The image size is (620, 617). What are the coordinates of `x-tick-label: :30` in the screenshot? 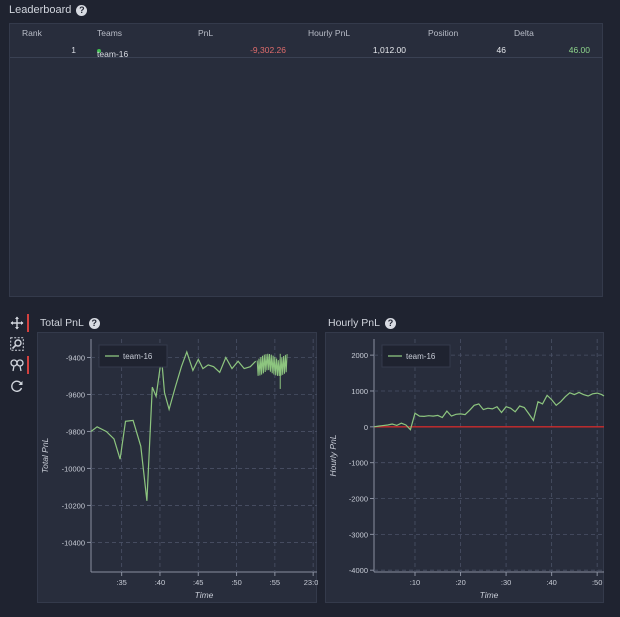 It's located at (506, 582).